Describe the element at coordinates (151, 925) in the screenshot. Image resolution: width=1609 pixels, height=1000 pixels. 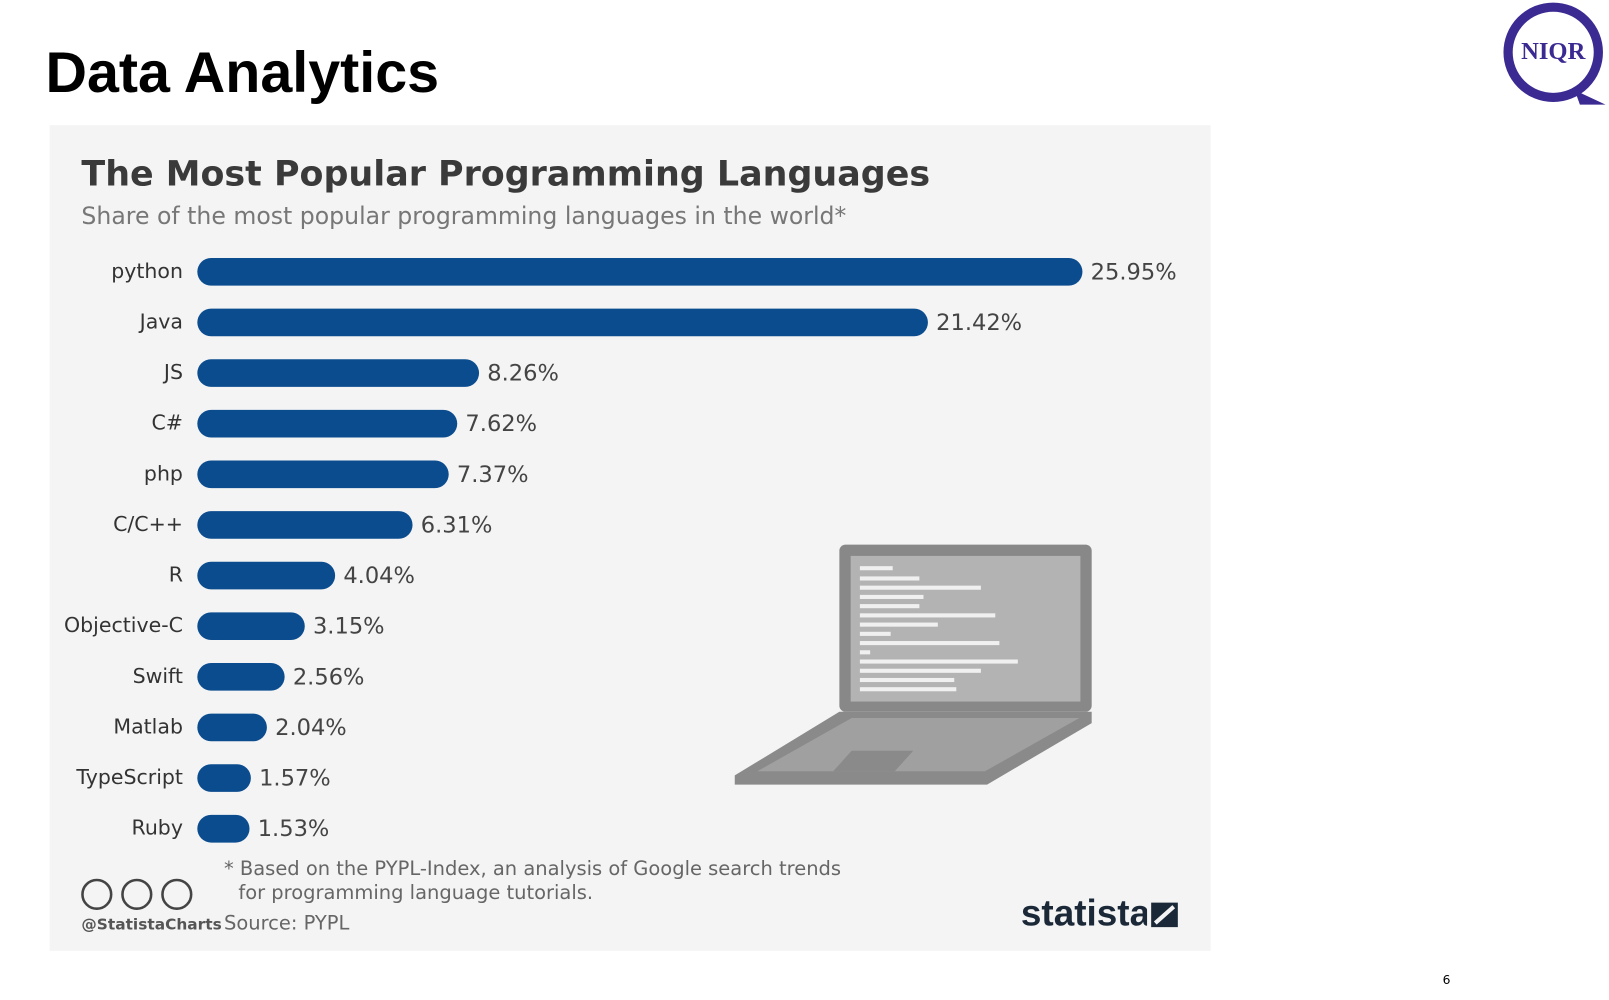
I see `credit: @StatistaCharts` at that location.